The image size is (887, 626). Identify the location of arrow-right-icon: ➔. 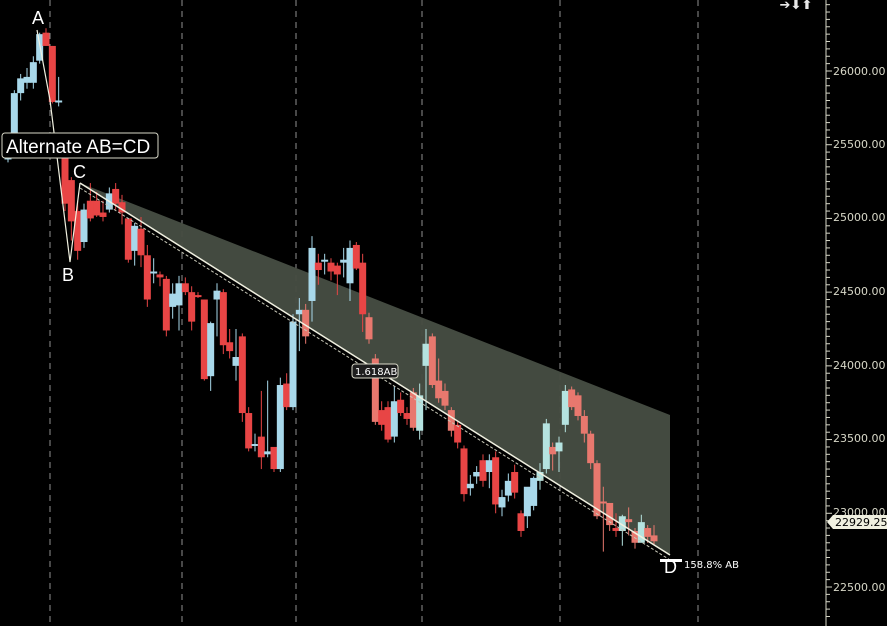
(785, 6).